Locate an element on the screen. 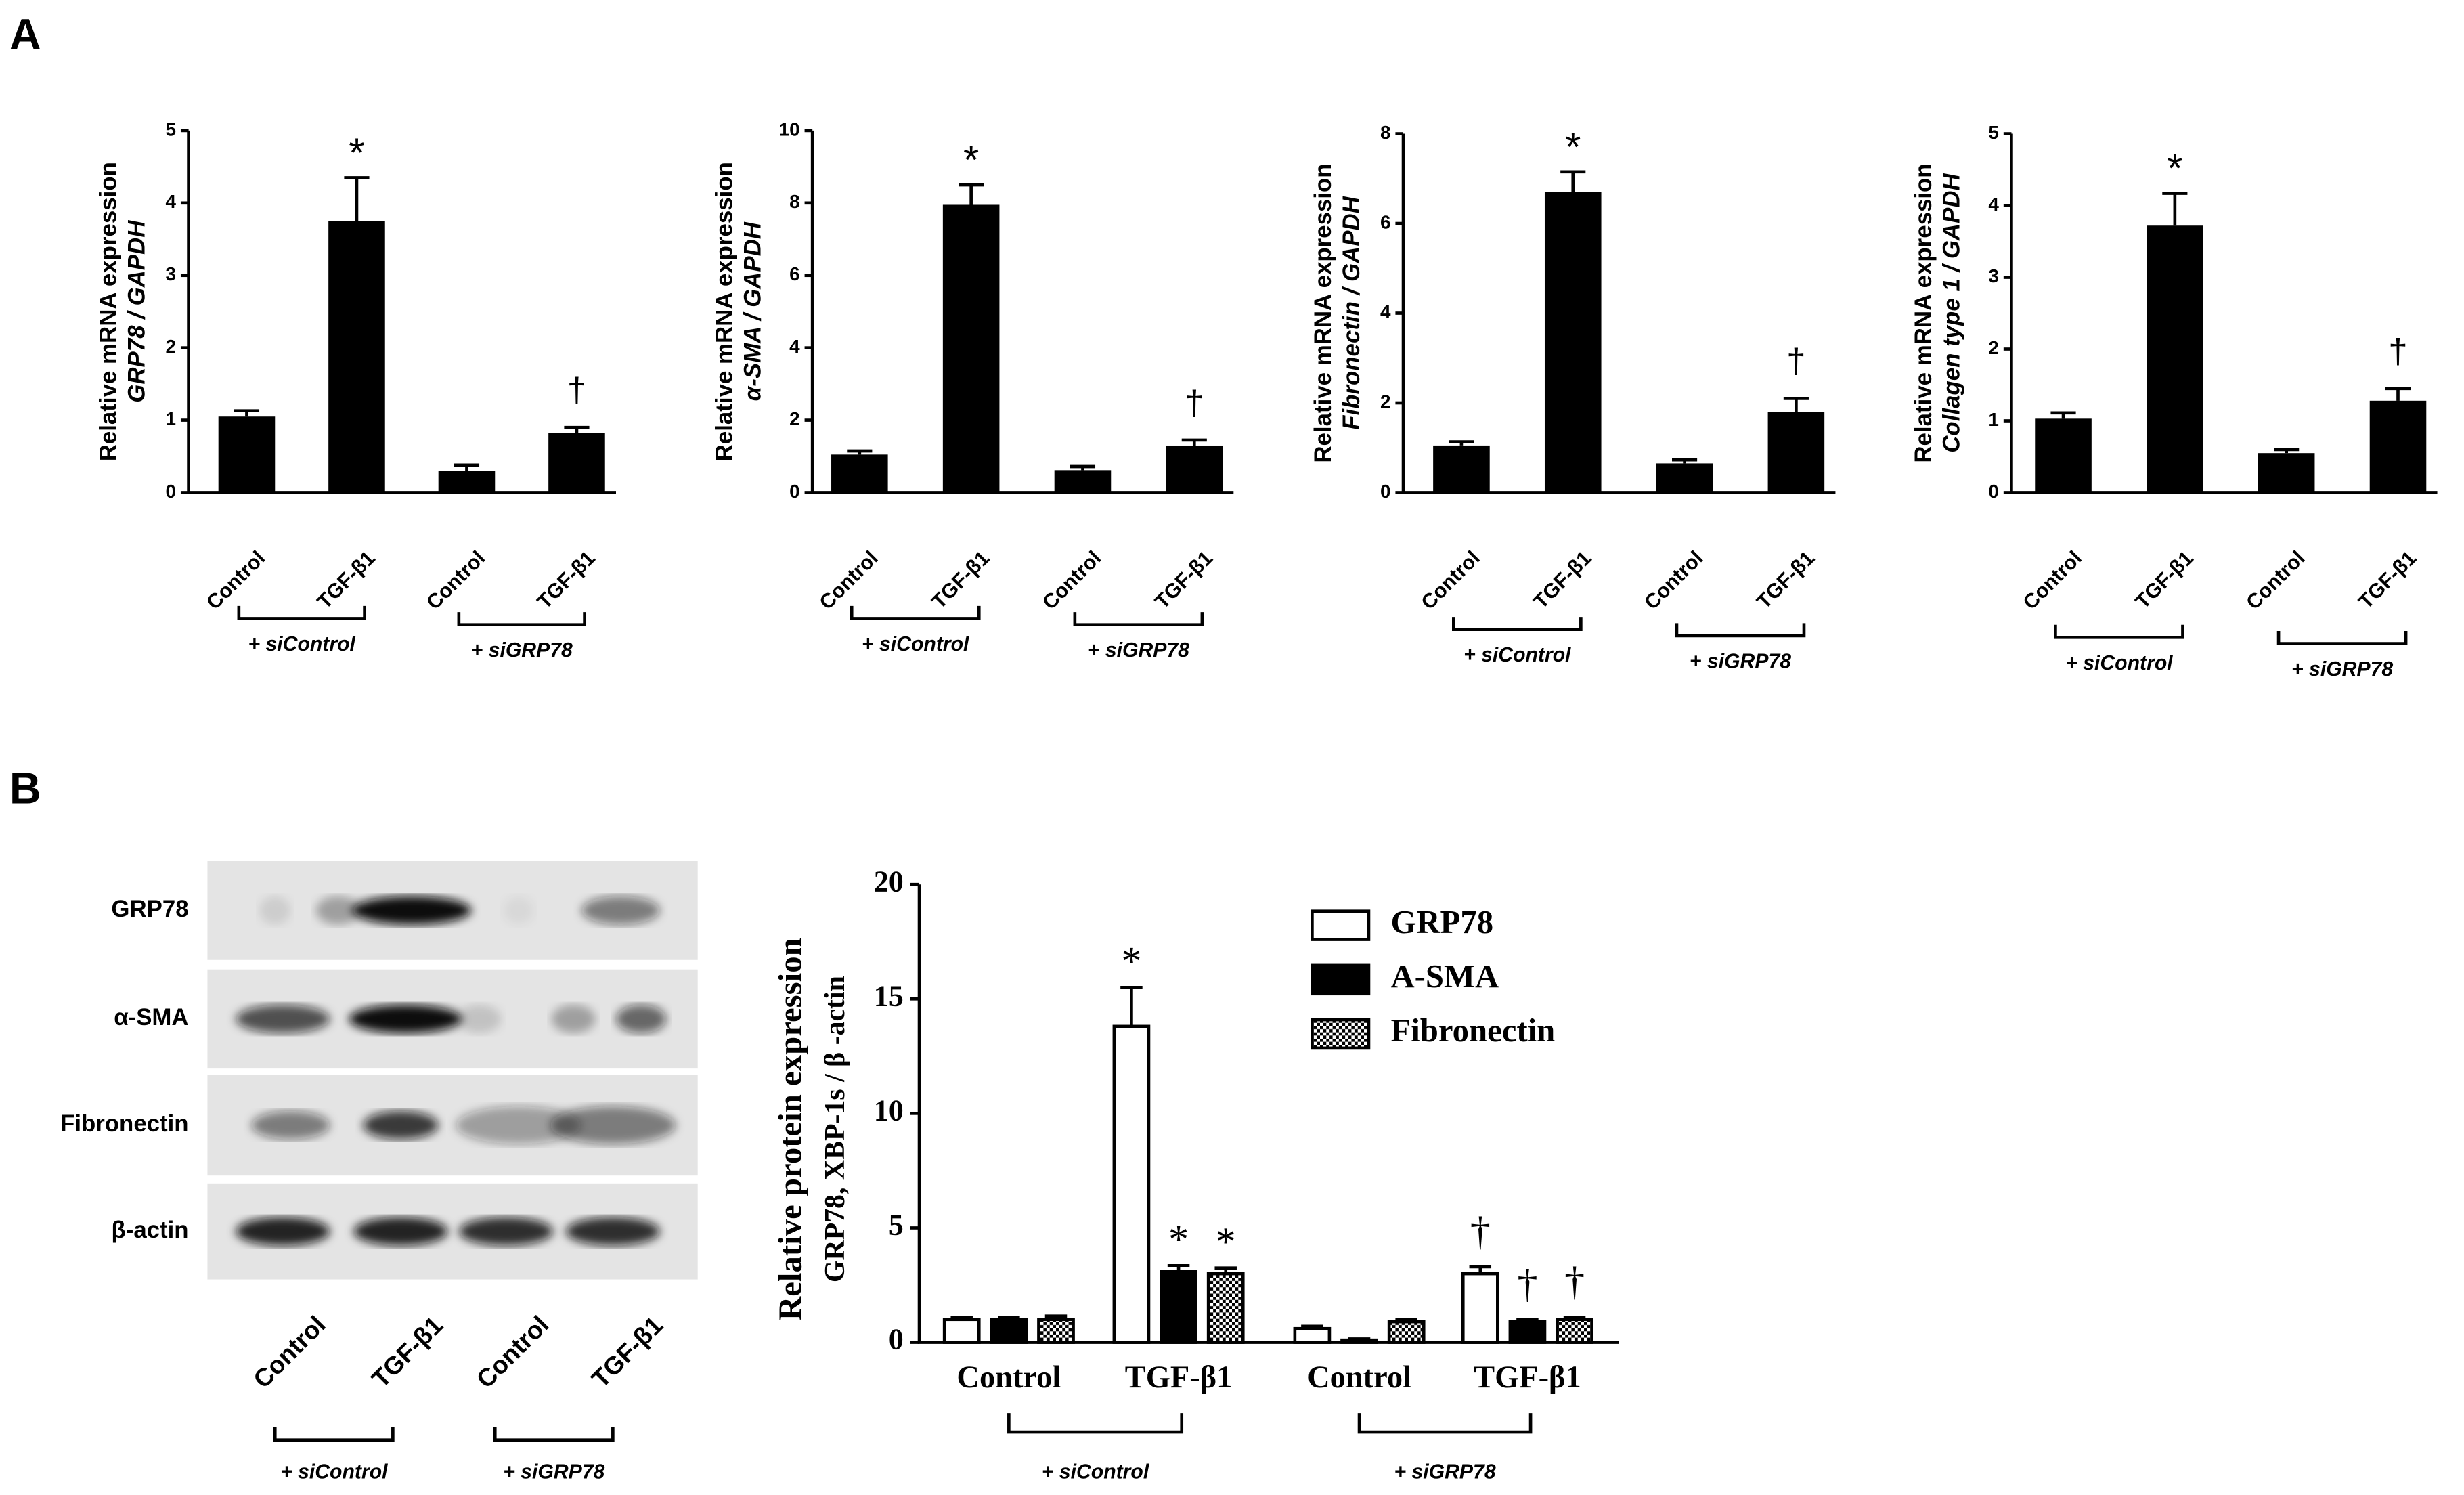 The width and height of the screenshot is (2464, 1495). y-tick-label: 1 is located at coordinates (1993, 420).